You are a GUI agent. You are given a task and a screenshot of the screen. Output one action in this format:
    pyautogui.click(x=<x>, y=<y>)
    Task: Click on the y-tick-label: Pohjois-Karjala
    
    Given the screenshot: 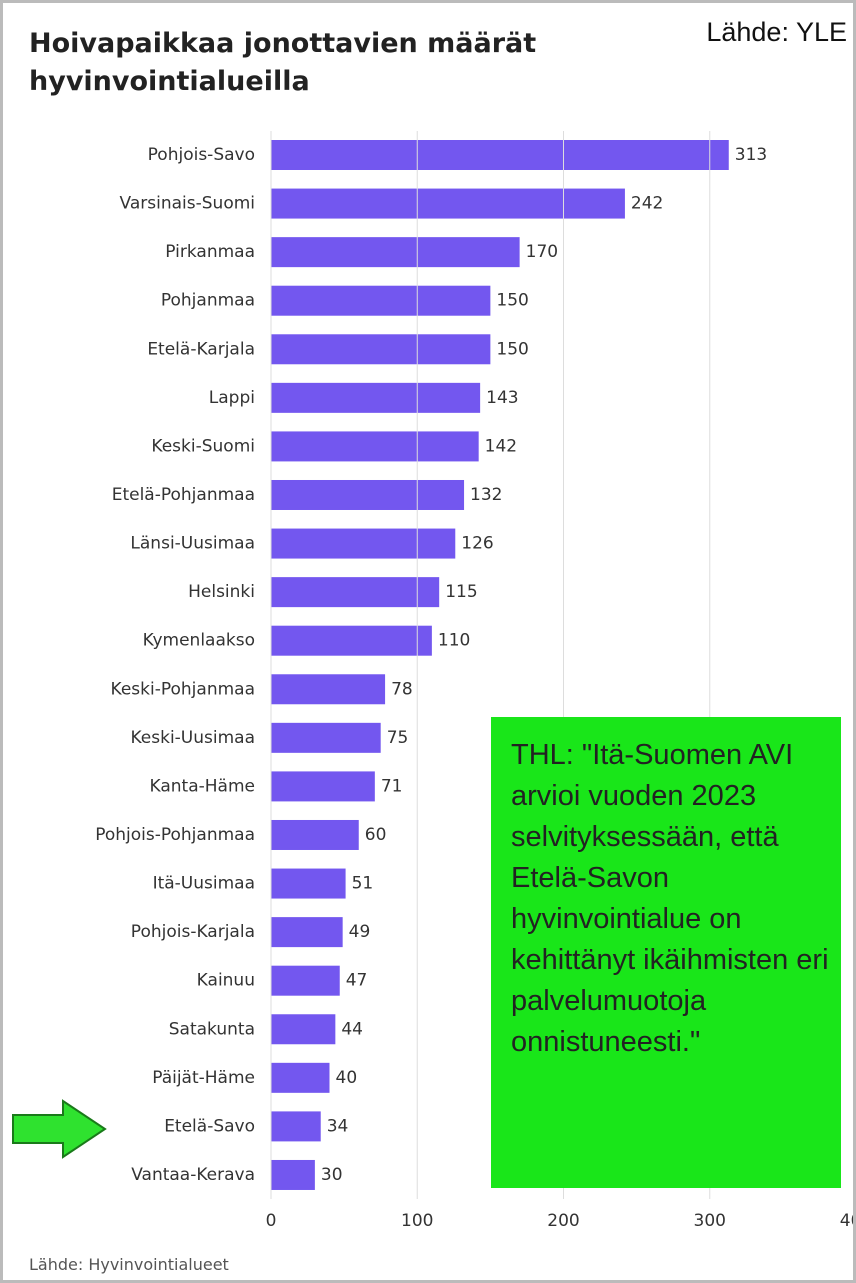 What is the action you would take?
    pyautogui.click(x=193, y=932)
    